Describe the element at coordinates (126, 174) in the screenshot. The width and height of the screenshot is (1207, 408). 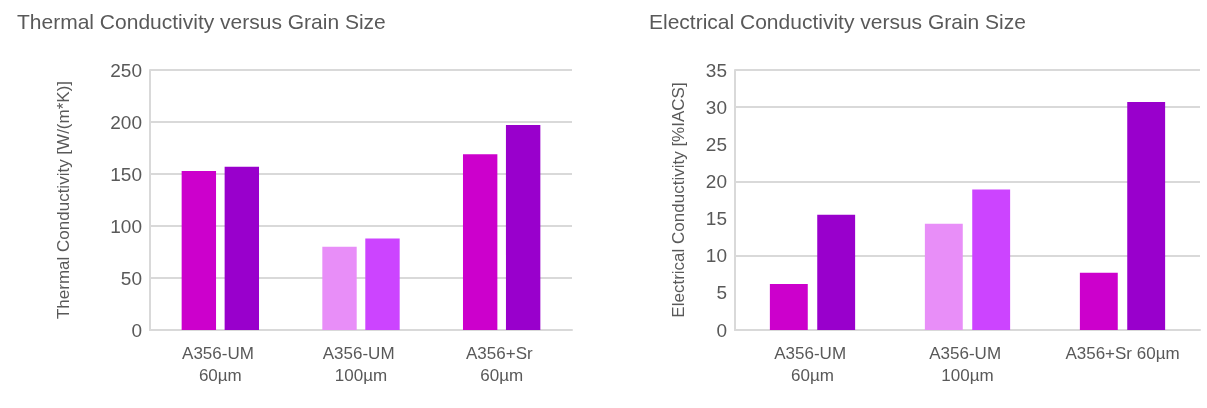
I see `y-tick-label: 150` at that location.